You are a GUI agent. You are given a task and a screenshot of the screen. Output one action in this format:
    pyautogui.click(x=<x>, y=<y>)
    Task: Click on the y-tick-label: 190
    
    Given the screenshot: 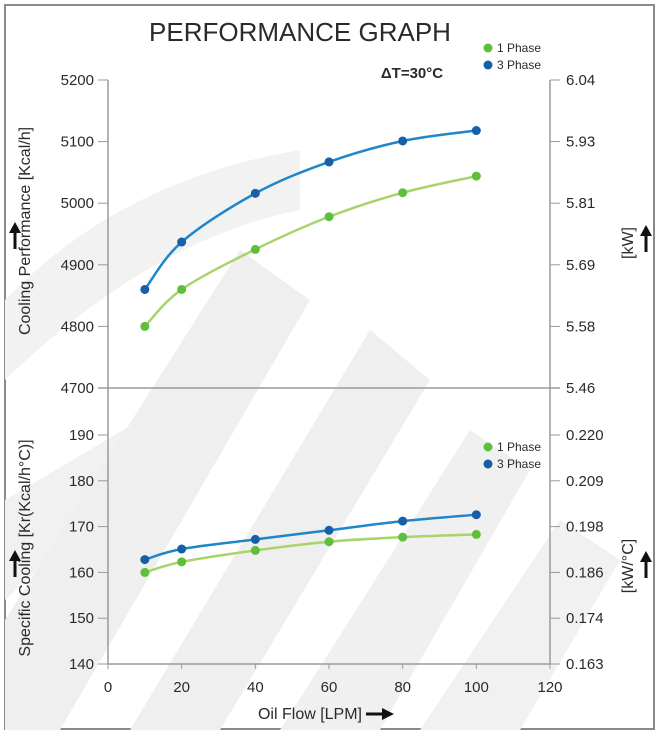 What is the action you would take?
    pyautogui.click(x=81, y=435)
    